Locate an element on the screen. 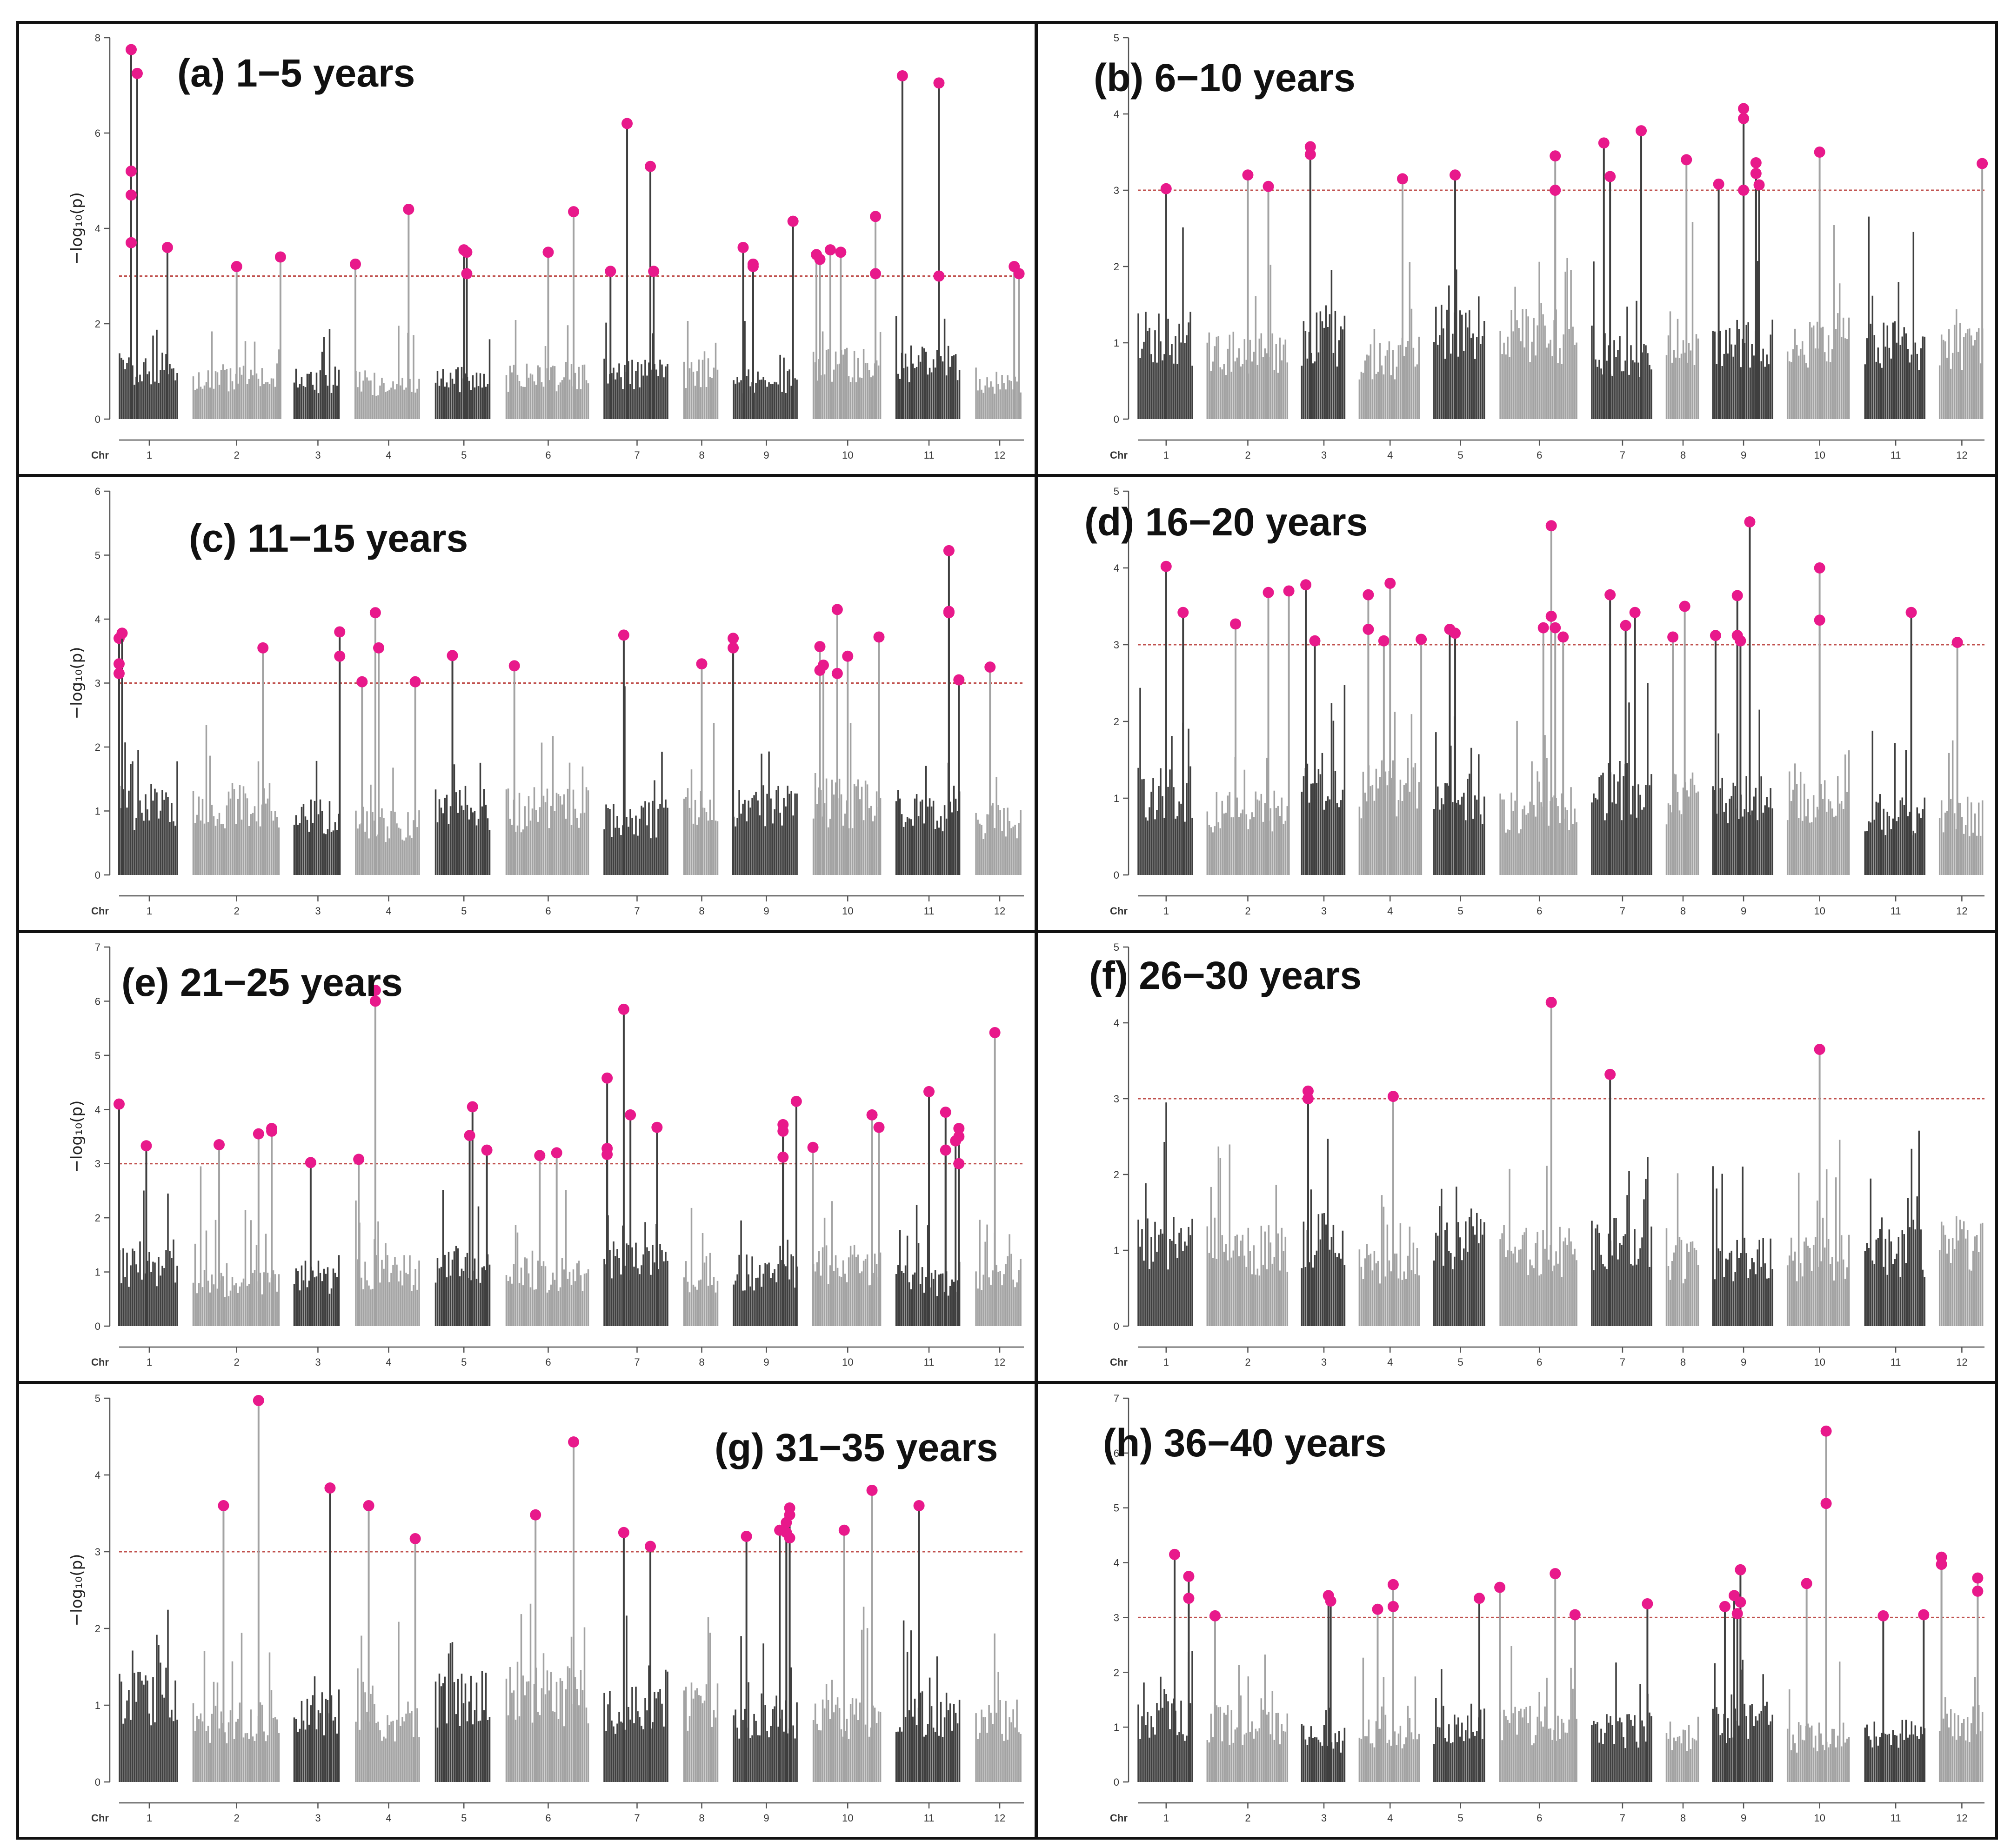 This screenshot has width=2011, height=1848. chromosome-label: 5 is located at coordinates (1460, 1362).